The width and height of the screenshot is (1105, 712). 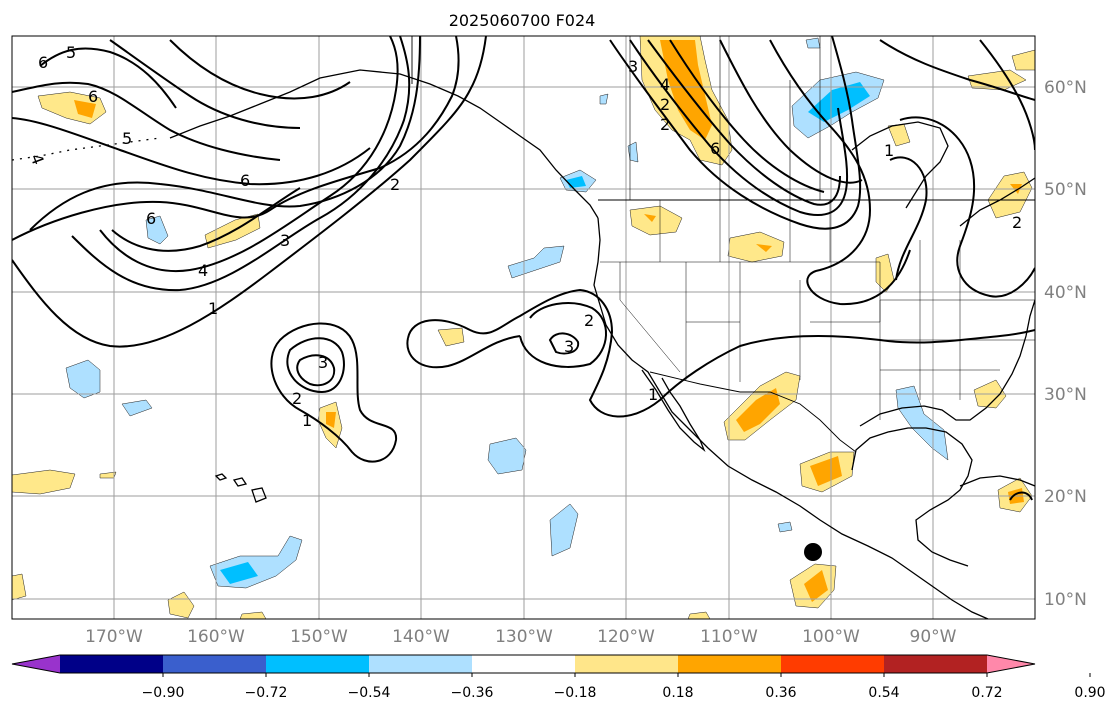 What do you see at coordinates (114, 637) in the screenshot?
I see `lon-label: 170°W` at bounding box center [114, 637].